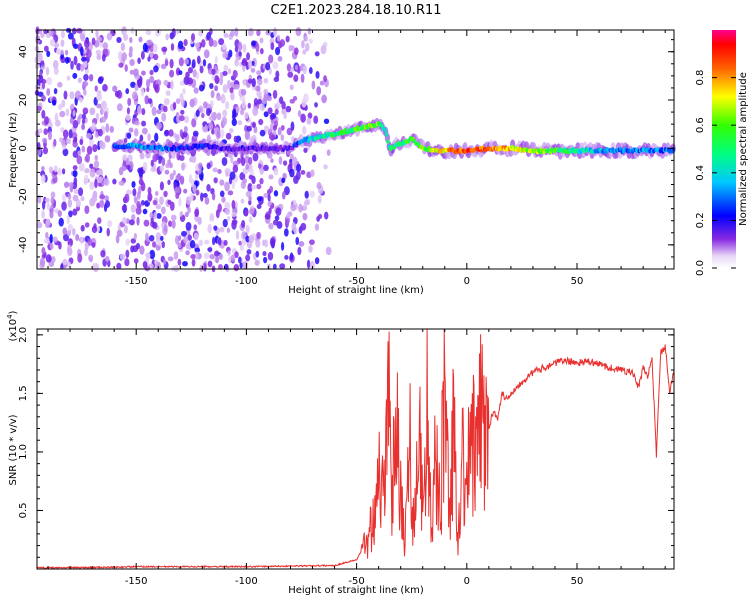  Describe the element at coordinates (136, 281) in the screenshot. I see `x-tick-label: -150` at that location.